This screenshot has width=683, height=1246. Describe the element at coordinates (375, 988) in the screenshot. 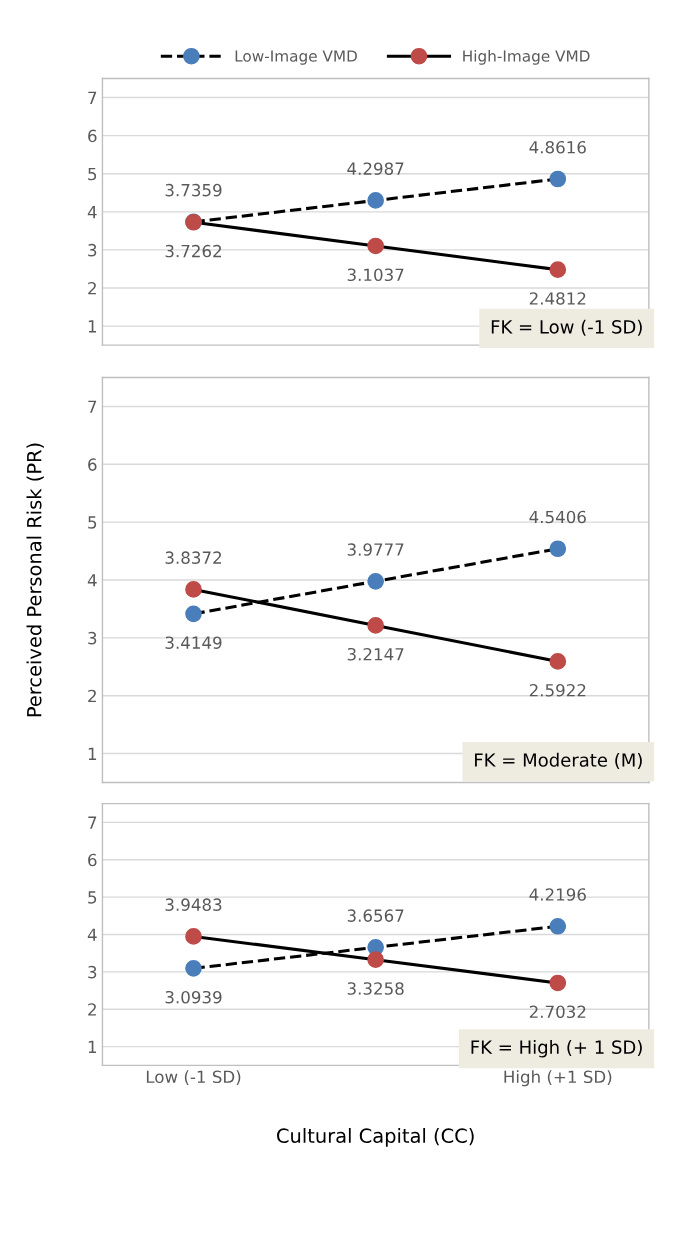

I see `data-label: 3.3258` at that location.